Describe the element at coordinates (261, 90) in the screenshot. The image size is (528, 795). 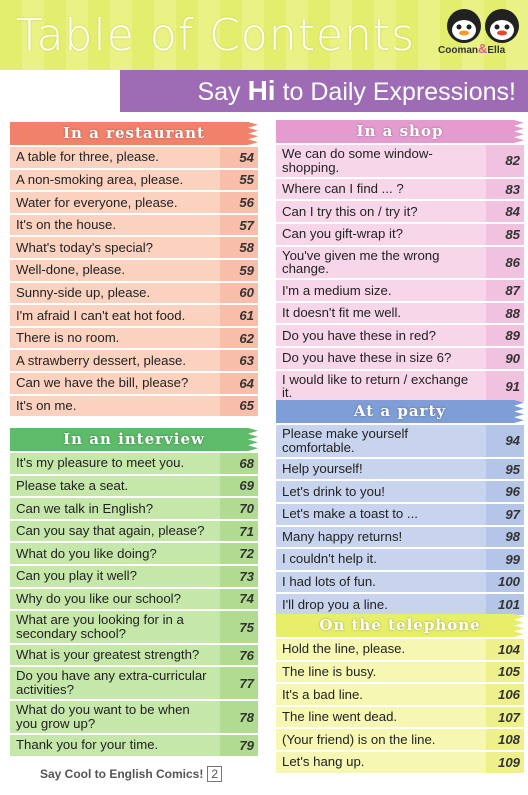
I see `subtitle-part: Hi` at that location.